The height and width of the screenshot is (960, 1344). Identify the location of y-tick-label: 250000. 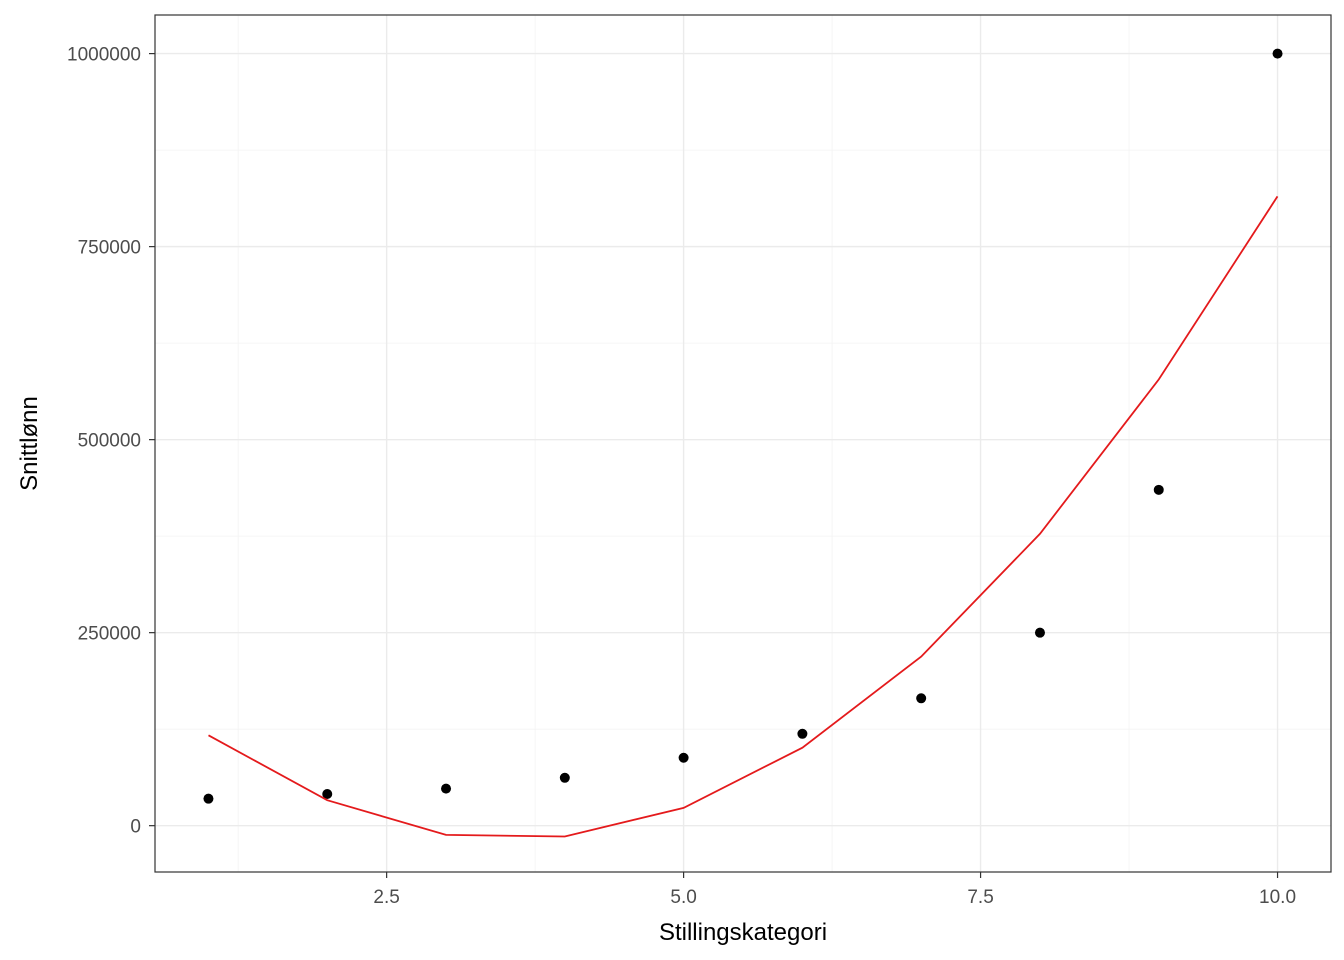
(109, 634).